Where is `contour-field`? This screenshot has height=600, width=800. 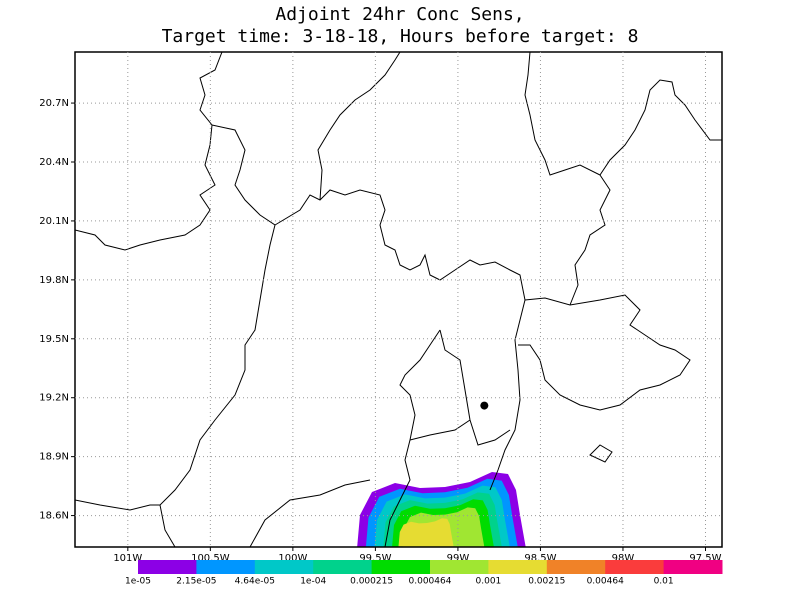
contour-field is located at coordinates (441, 509).